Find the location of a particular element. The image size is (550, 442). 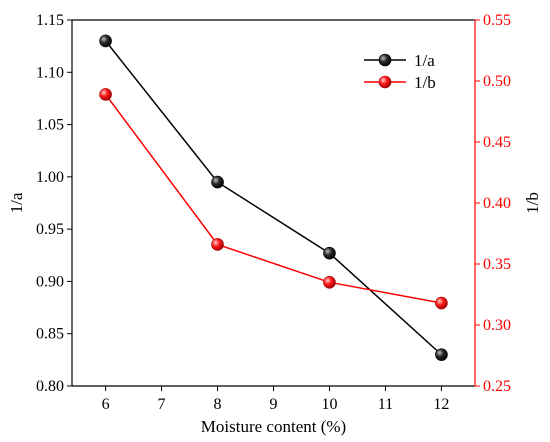

x-tick-label: 11 is located at coordinates (385, 404).